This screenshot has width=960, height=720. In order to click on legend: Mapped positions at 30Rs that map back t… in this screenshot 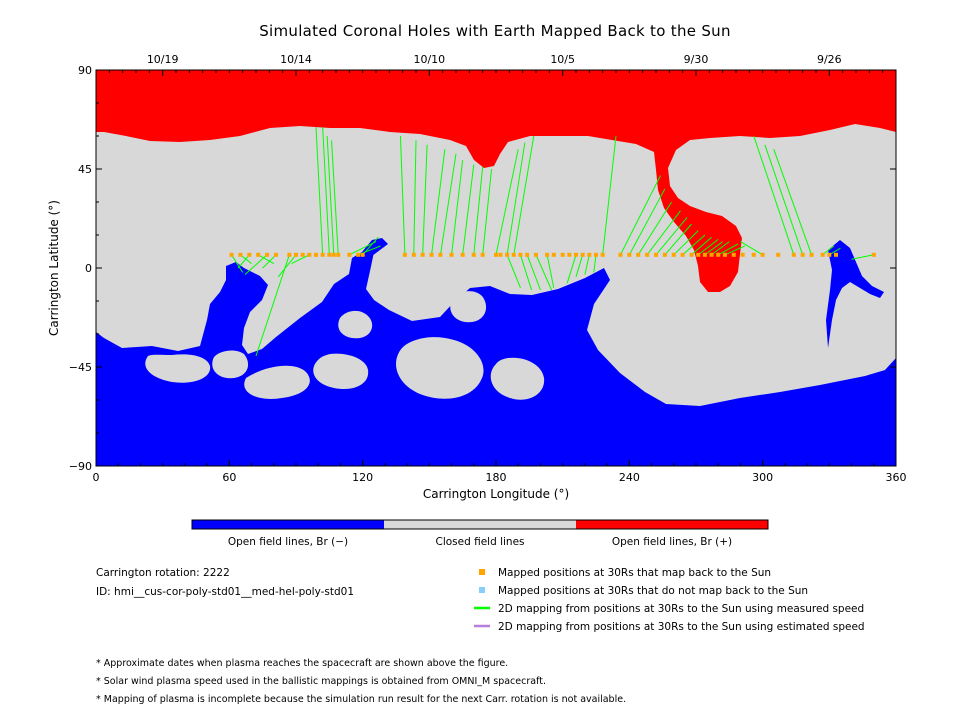, I will do `click(669, 600)`.